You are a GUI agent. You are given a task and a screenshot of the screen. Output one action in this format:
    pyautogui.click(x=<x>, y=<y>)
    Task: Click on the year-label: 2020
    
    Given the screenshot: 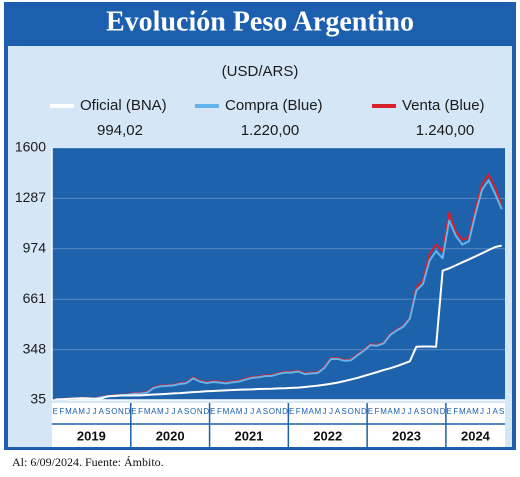 What is the action you would take?
    pyautogui.click(x=170, y=435)
    